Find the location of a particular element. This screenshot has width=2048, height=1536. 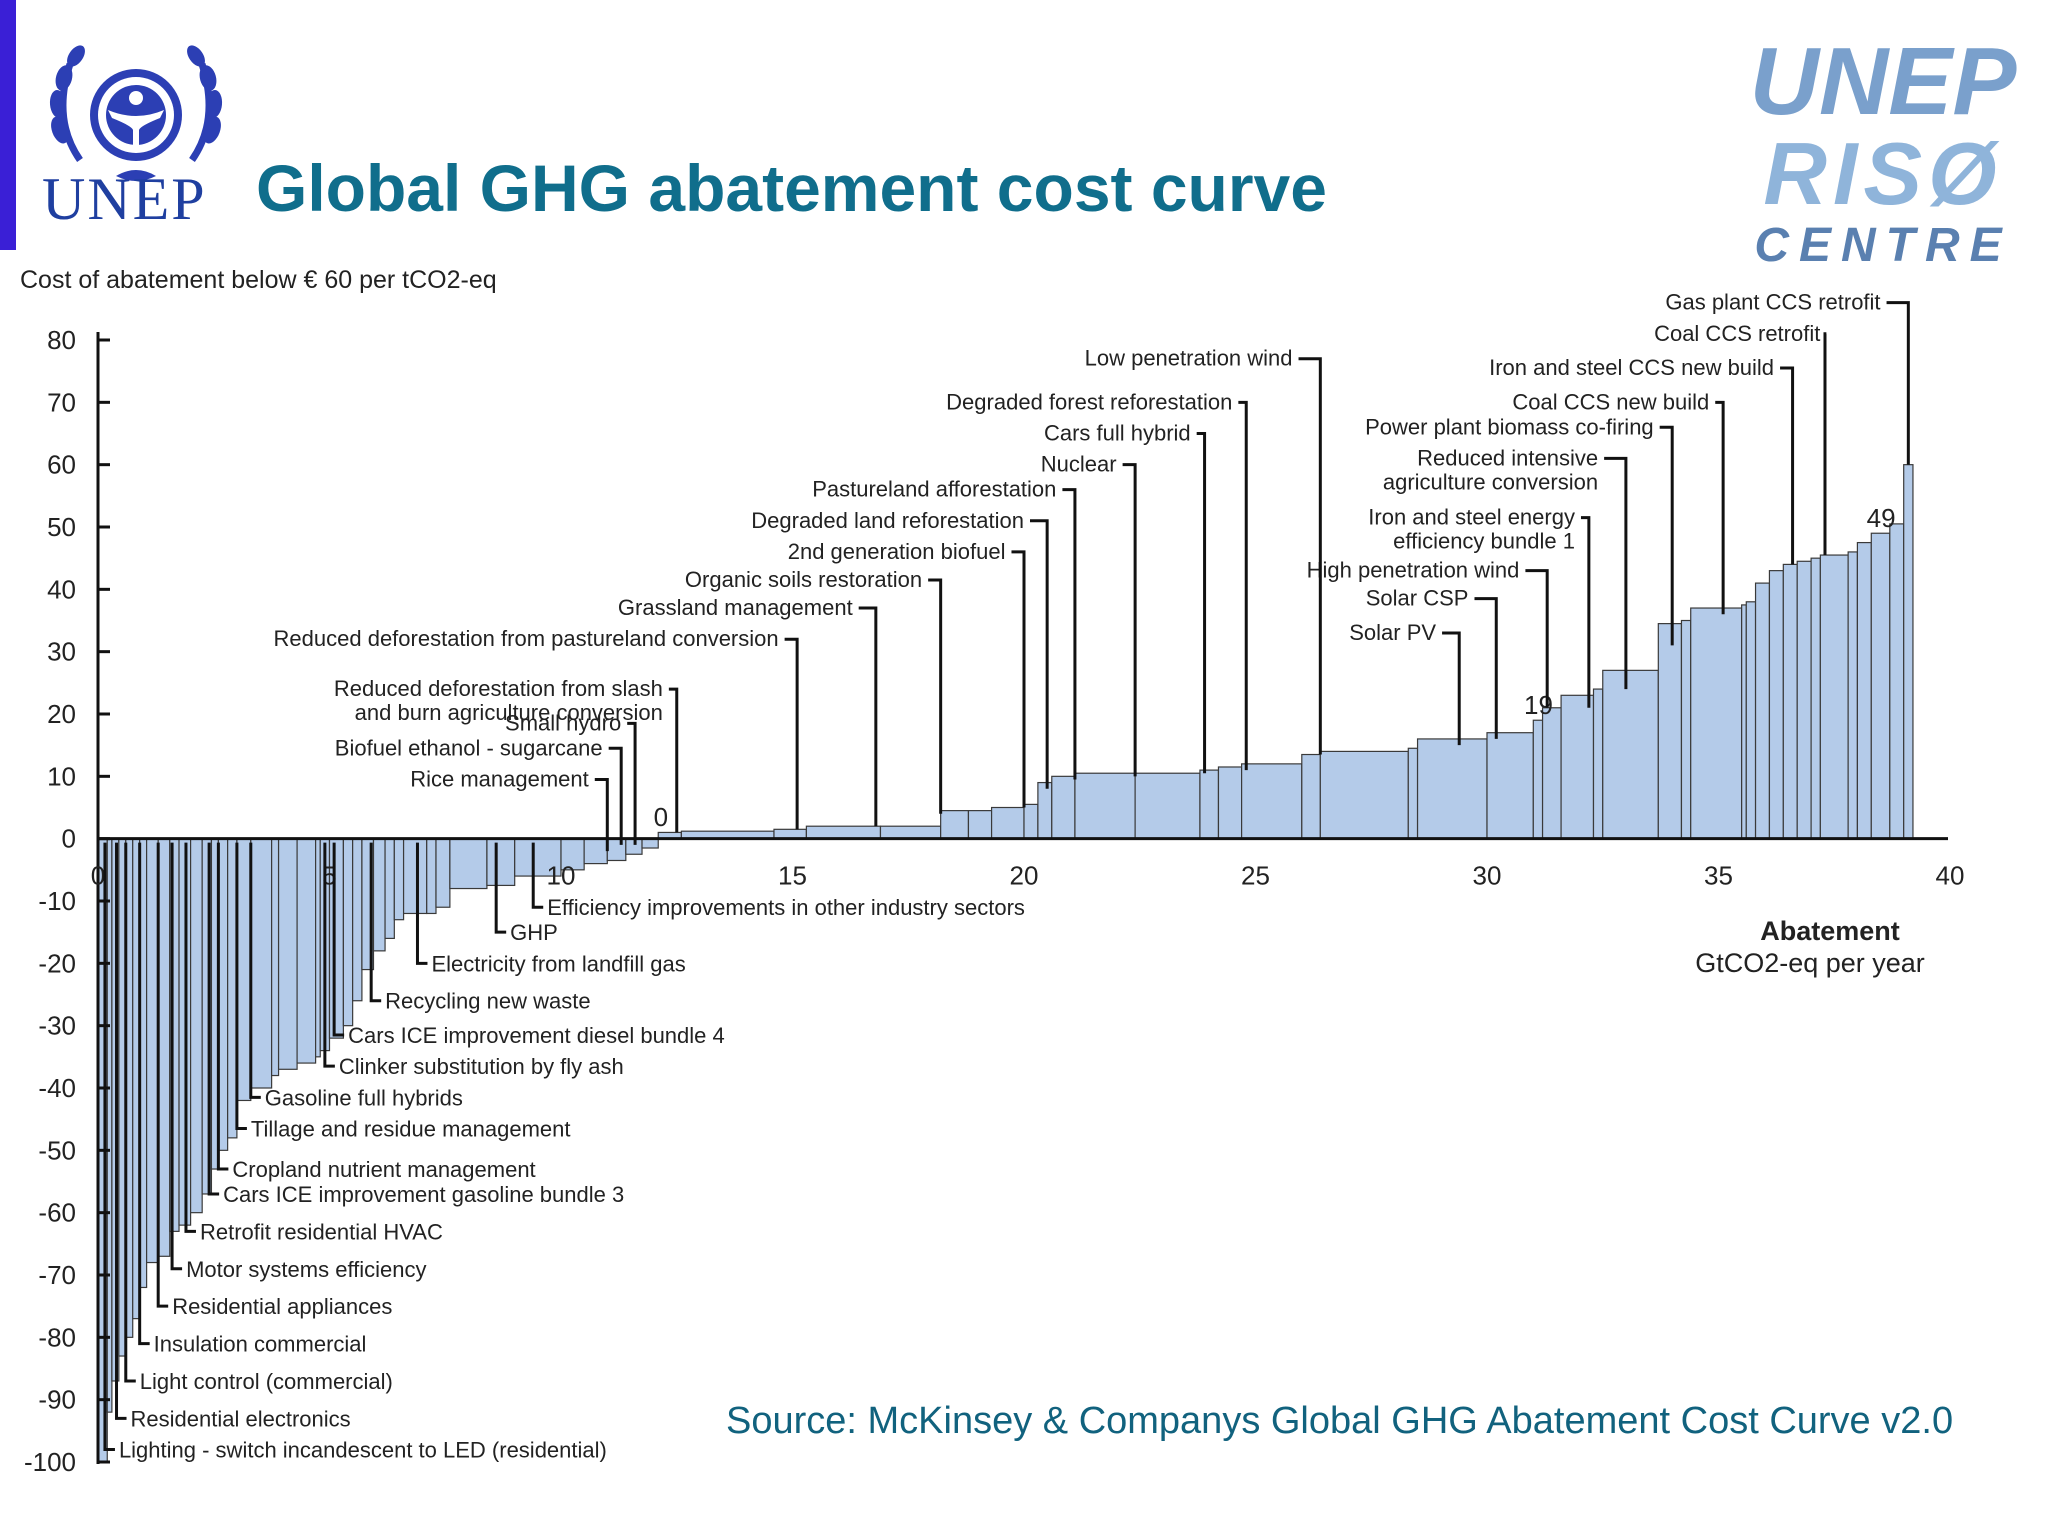

annotation-label-above-14: Pastureland afforestation is located at coordinates (934, 489).